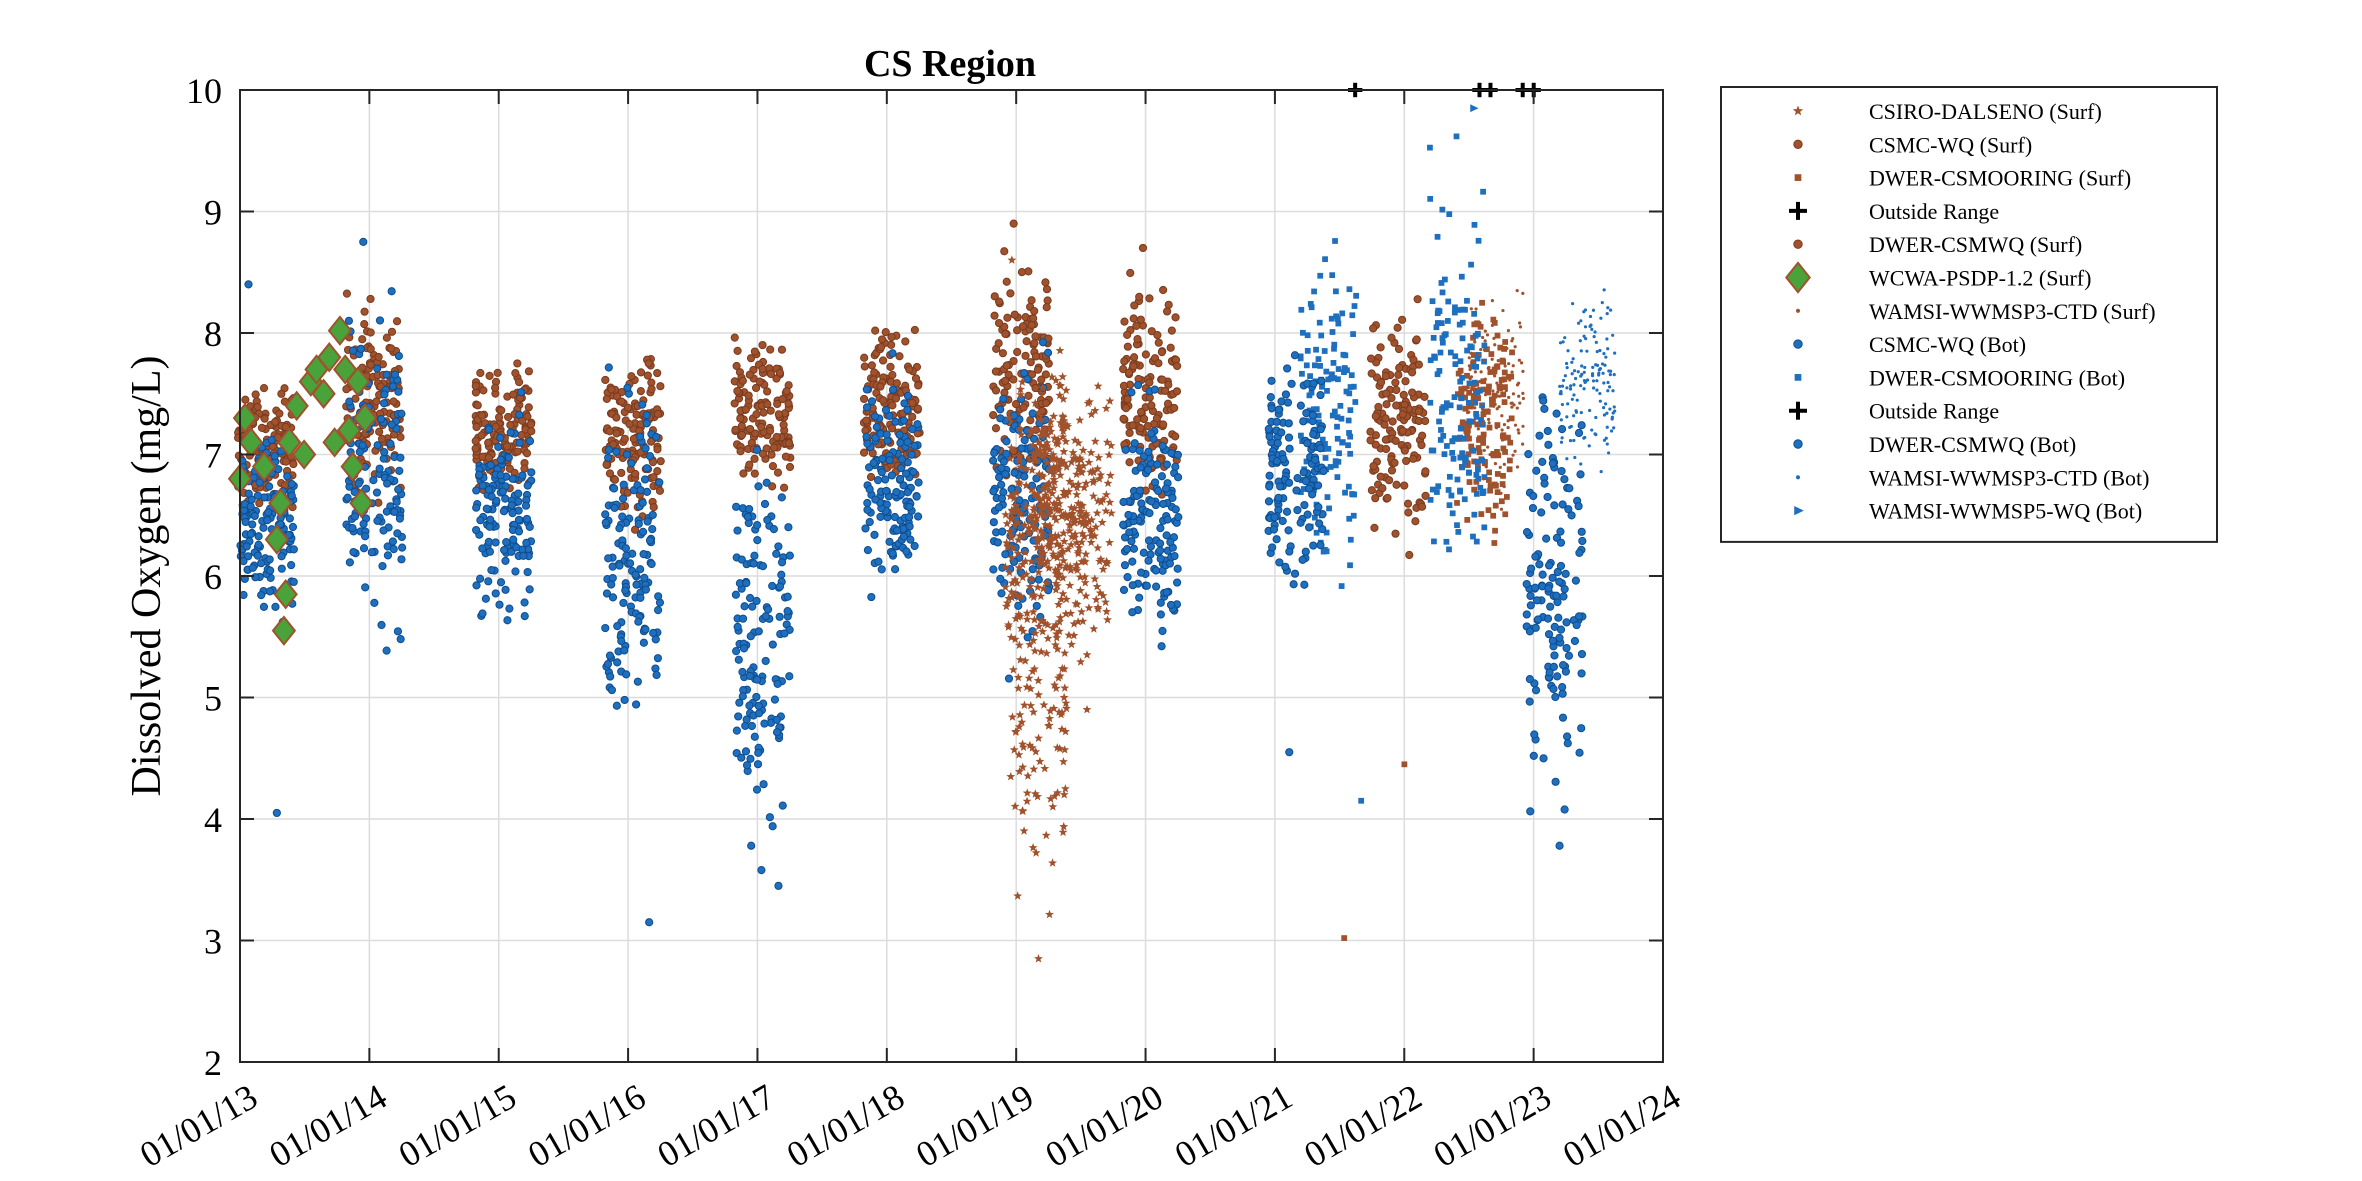  I want to click on x-tick-label: 01/01/18, so click(845, 1125).